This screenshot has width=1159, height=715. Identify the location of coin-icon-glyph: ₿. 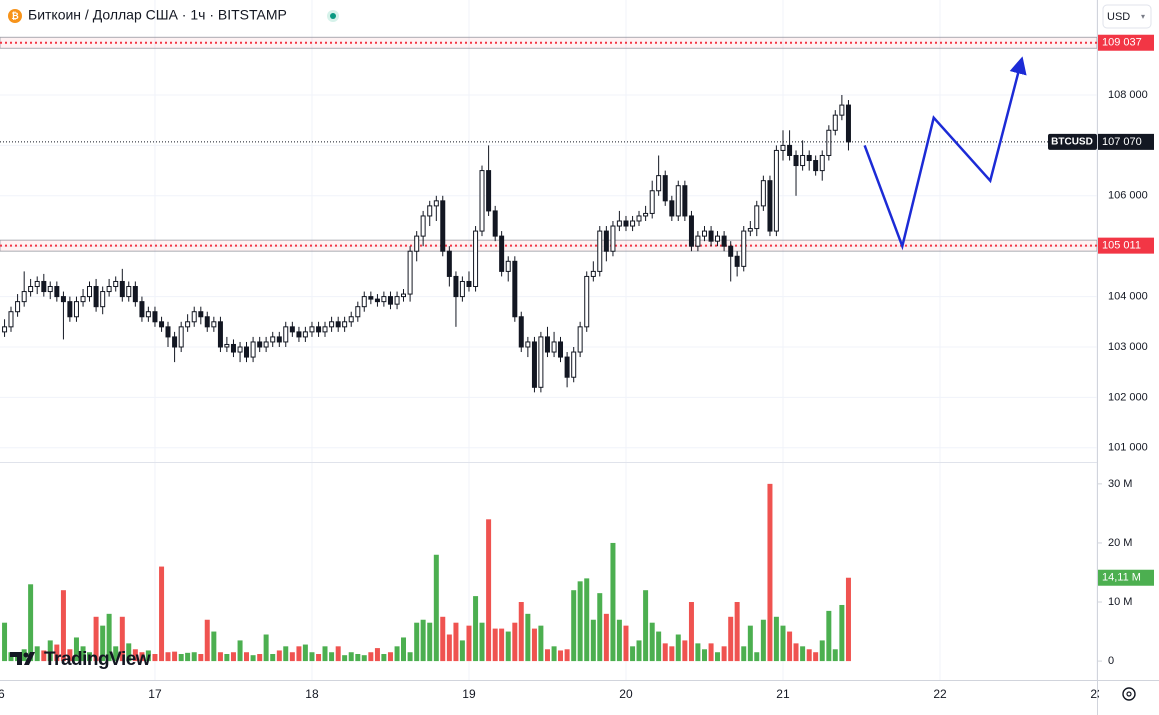
(14, 16).